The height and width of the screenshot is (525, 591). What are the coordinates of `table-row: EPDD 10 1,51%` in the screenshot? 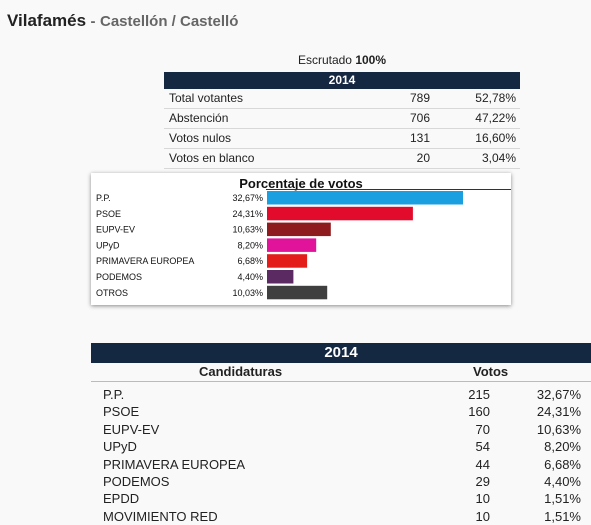 It's located at (341, 498).